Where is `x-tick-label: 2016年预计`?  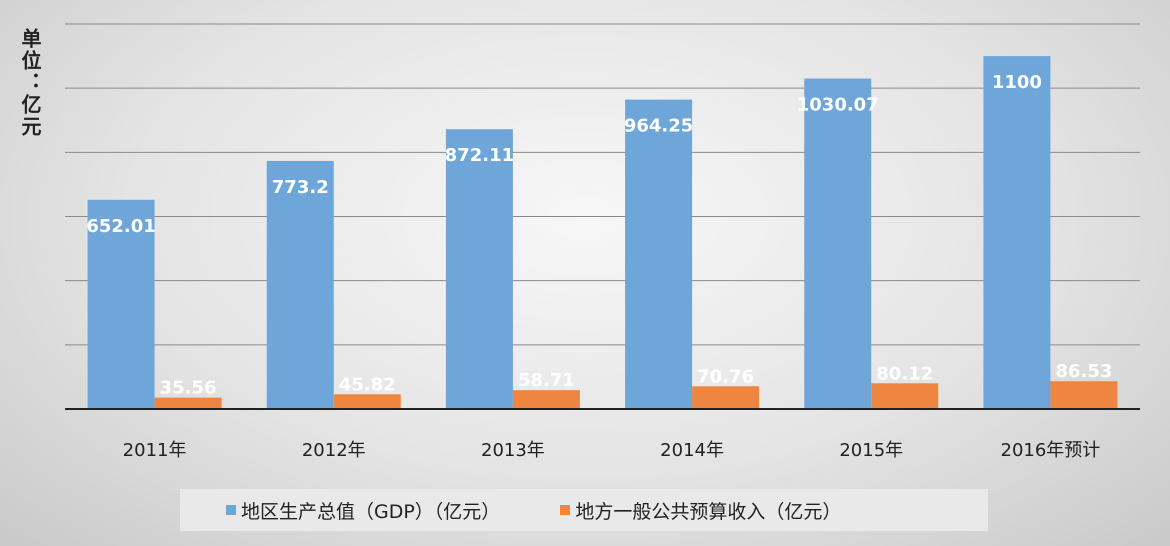 x-tick-label: 2016年预计 is located at coordinates (1051, 450).